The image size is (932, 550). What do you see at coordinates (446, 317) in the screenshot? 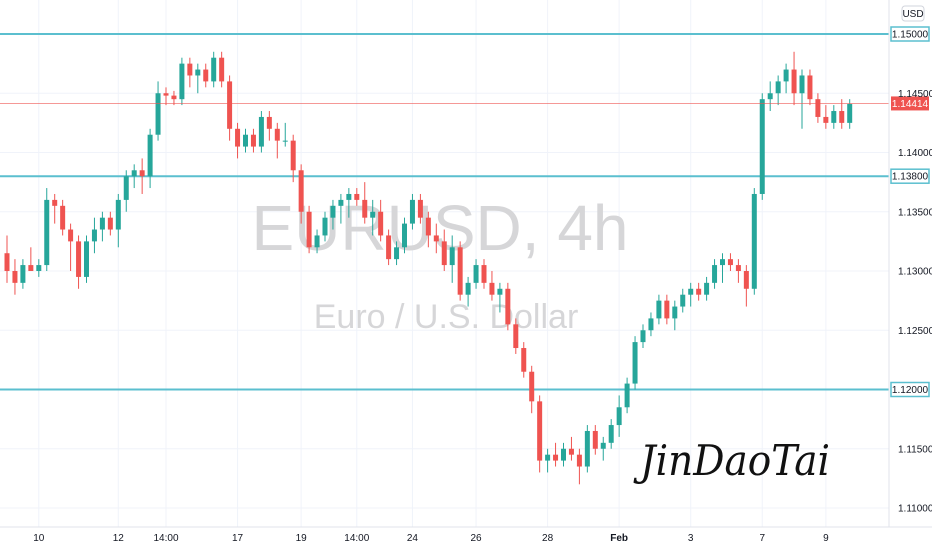
I see `watermark-subtitle: Euro / U.S. Dollar` at bounding box center [446, 317].